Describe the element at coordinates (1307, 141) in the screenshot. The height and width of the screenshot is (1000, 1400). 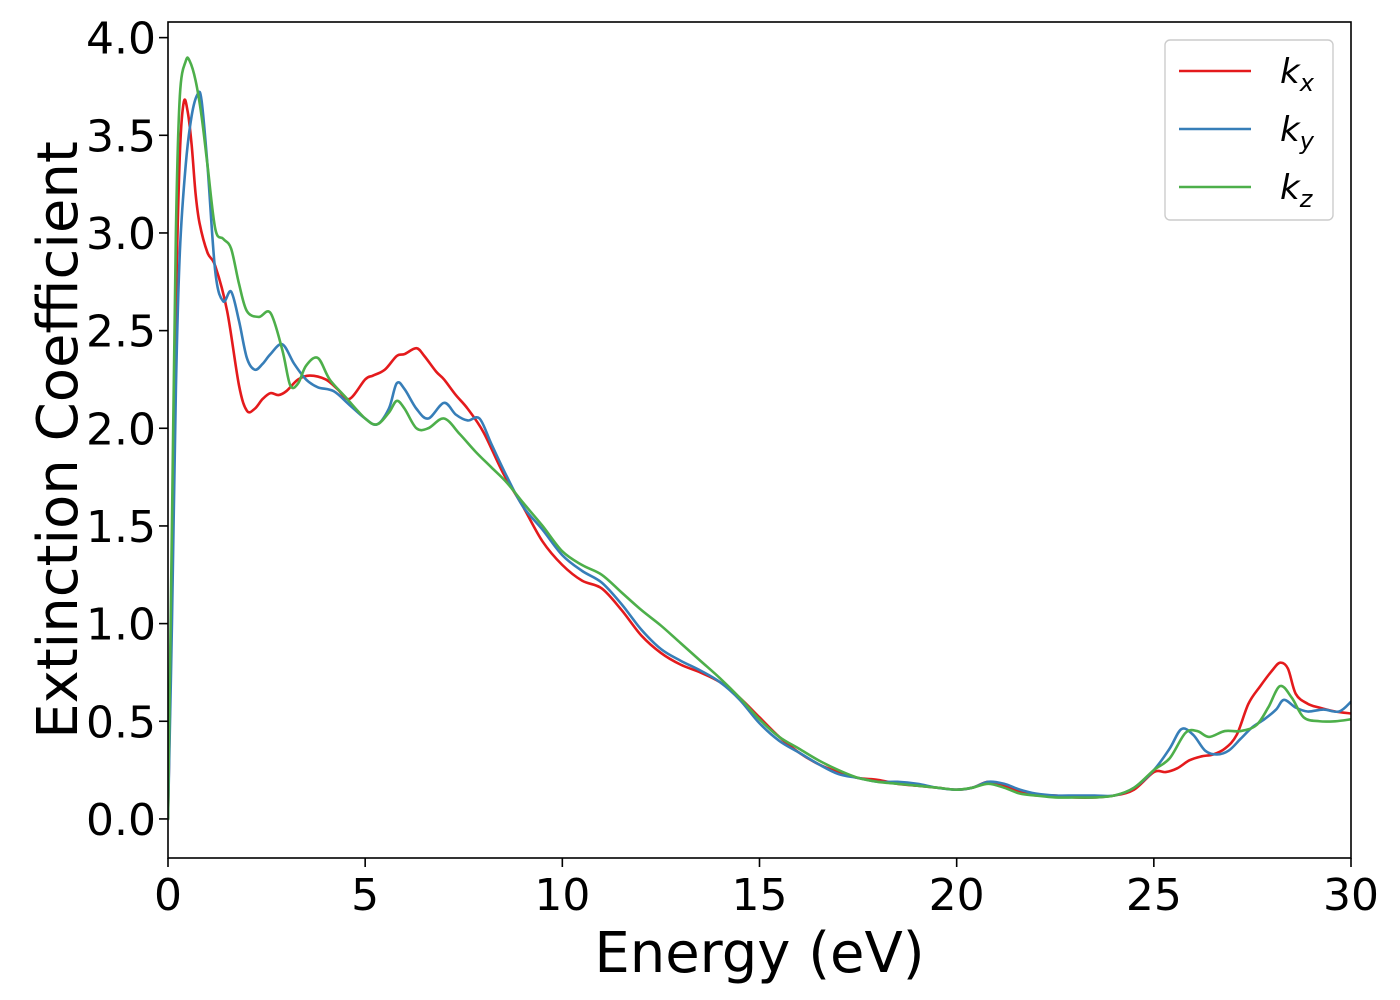
I see `legend-label-sub: y` at that location.